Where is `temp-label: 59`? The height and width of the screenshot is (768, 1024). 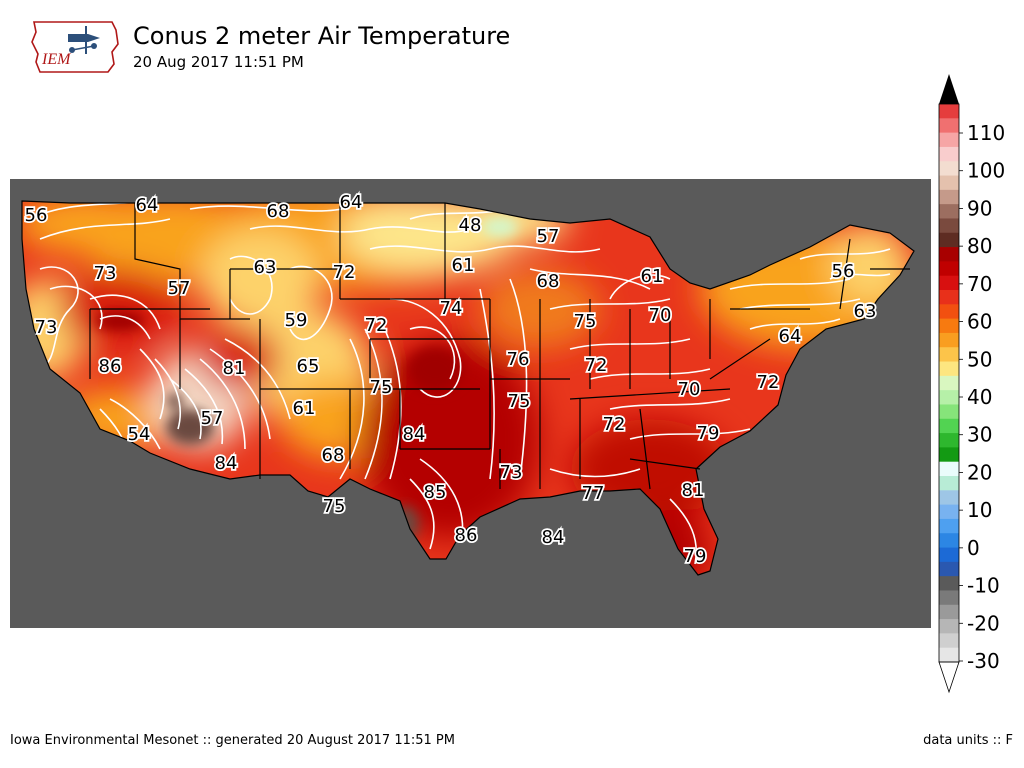 temp-label: 59 is located at coordinates (296, 320).